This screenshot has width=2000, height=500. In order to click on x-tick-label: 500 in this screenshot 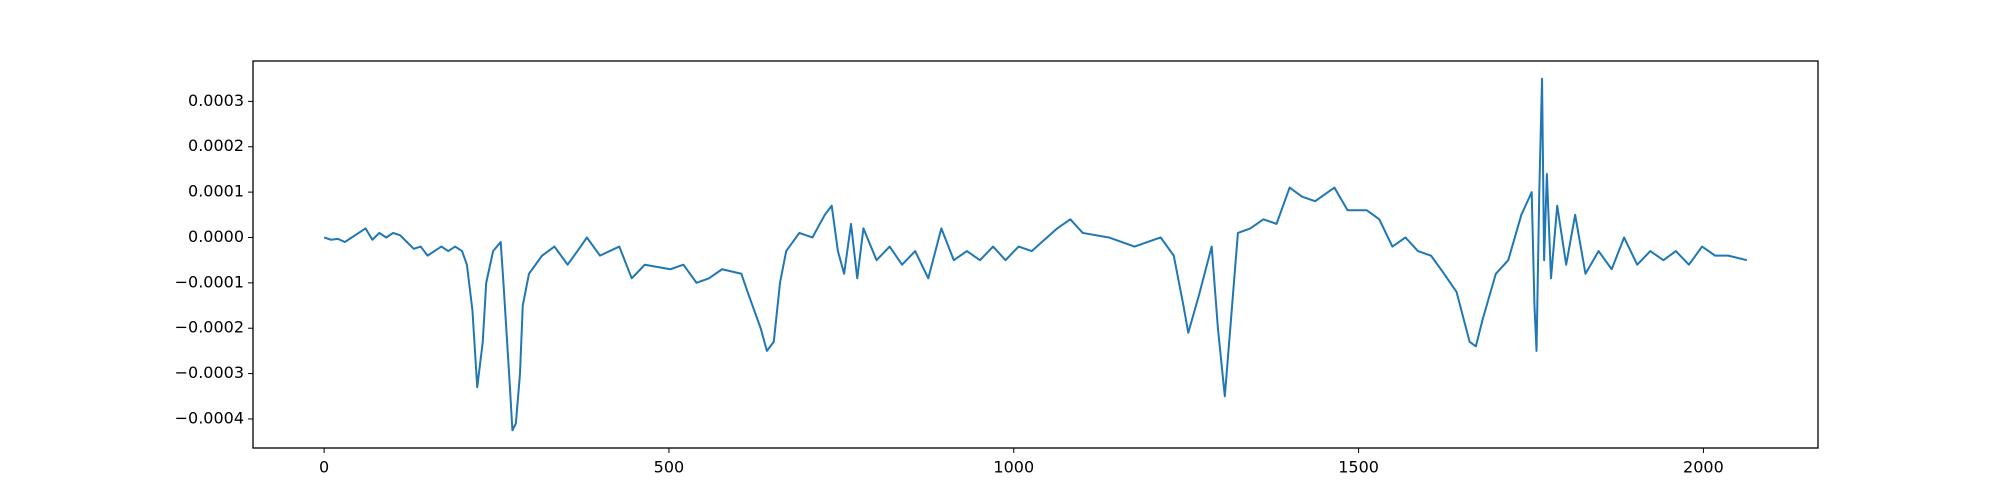, I will do `click(669, 467)`.